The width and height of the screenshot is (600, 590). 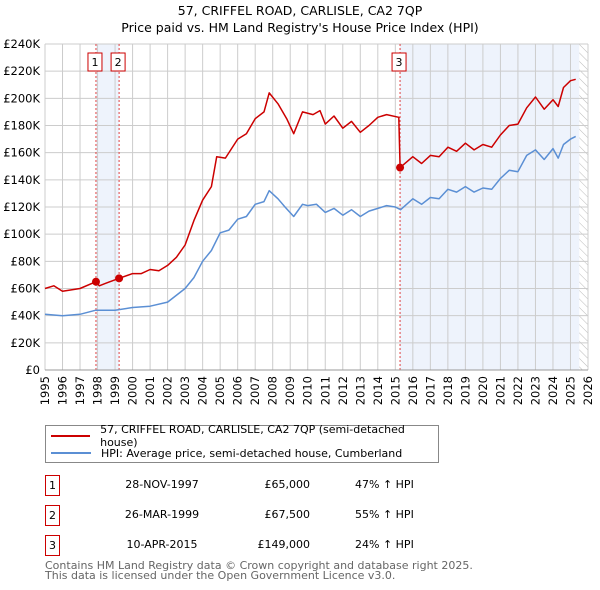 What do you see at coordinates (98, 390) in the screenshot?
I see `x-tick-label: 1998` at bounding box center [98, 390].